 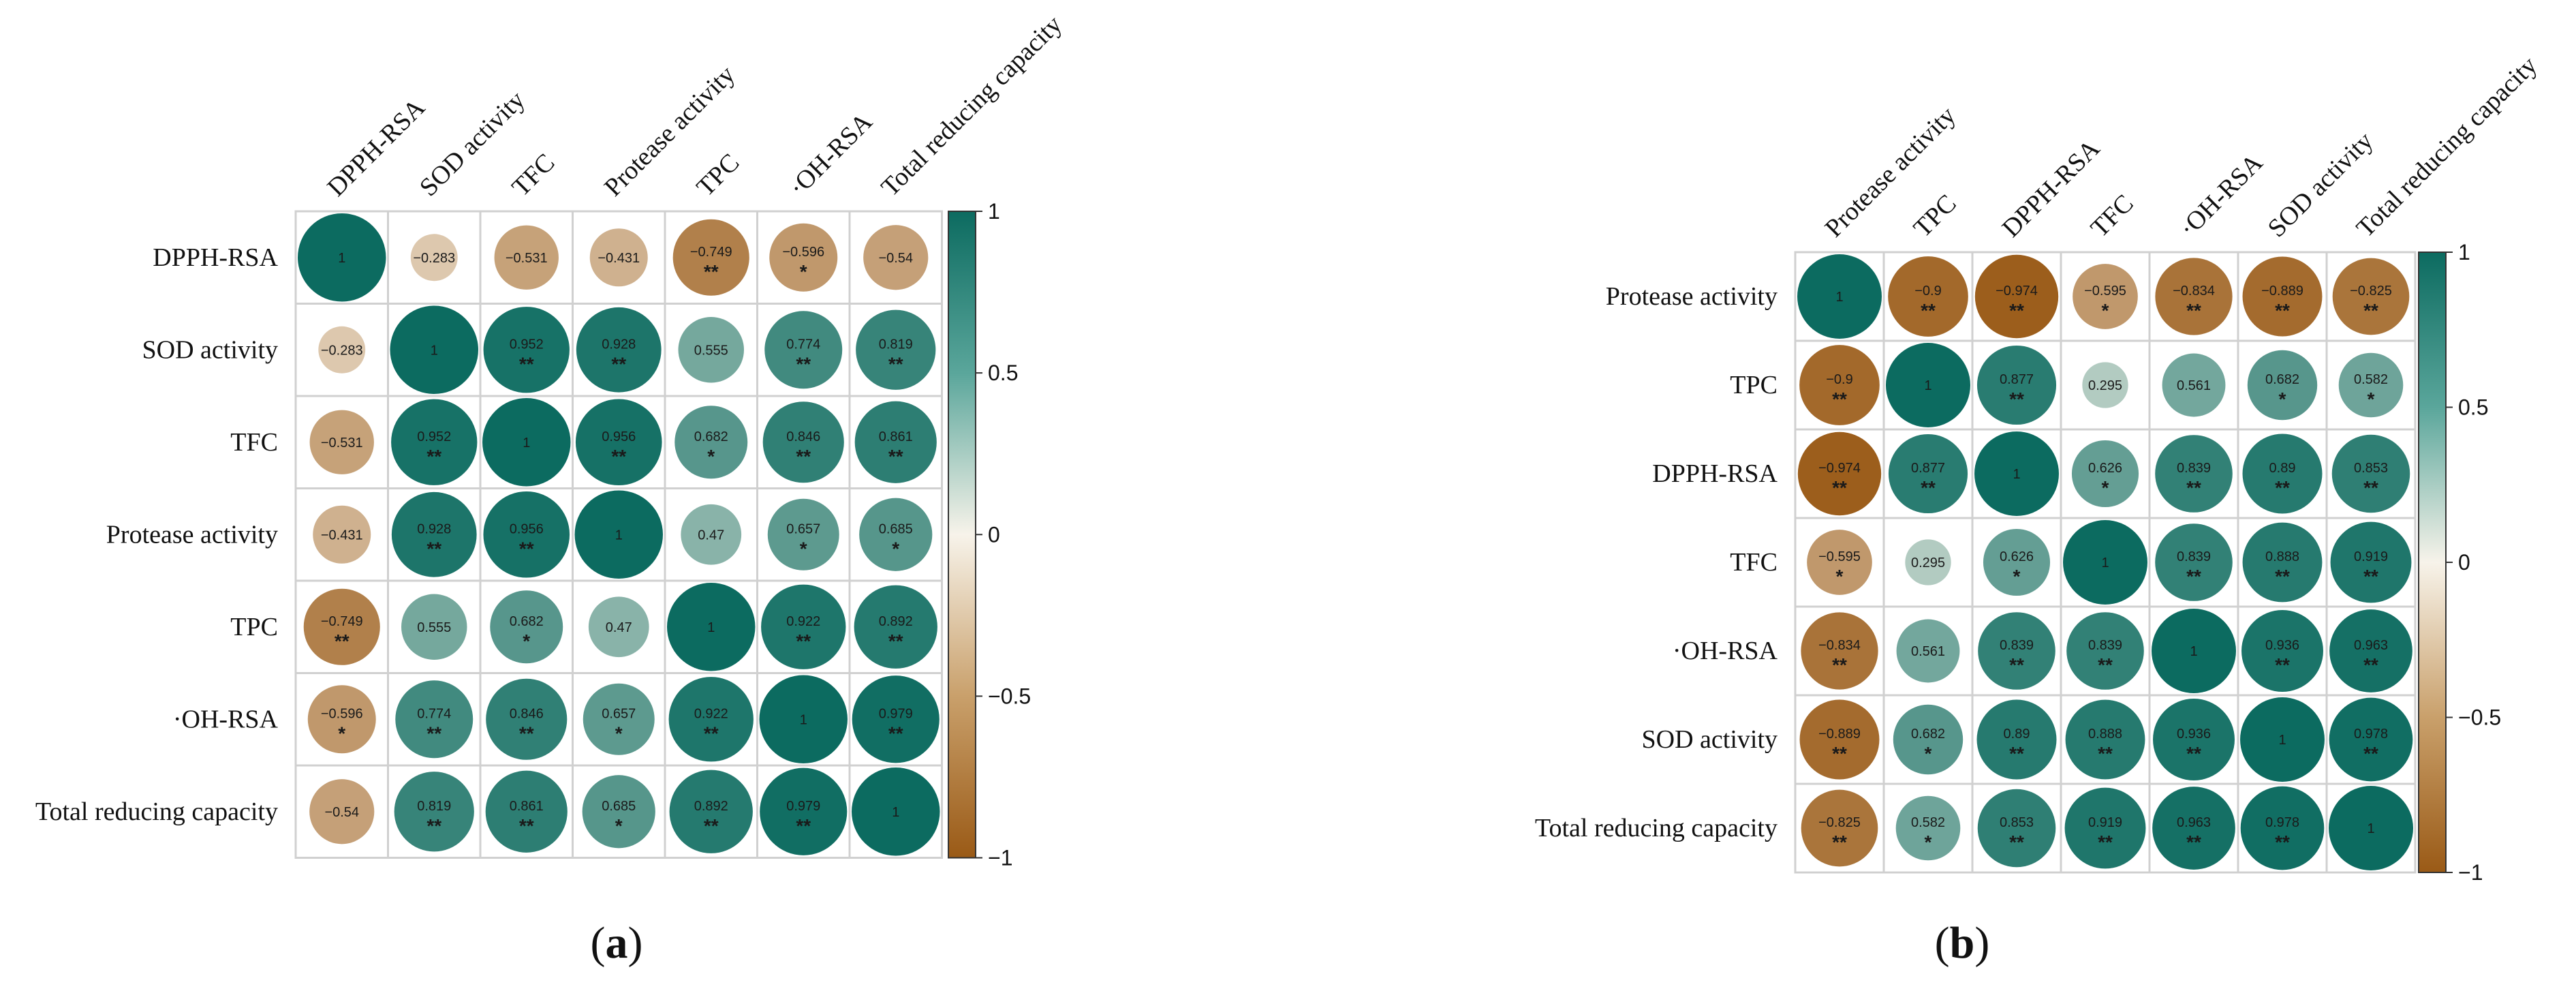 I want to click on correlation-value: 0.963, so click(x=2371, y=645).